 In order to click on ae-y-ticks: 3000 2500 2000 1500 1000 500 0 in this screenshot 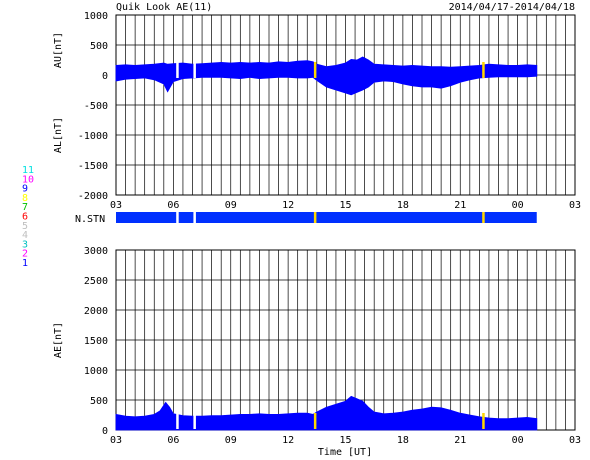, I will do `click(96, 341)`.